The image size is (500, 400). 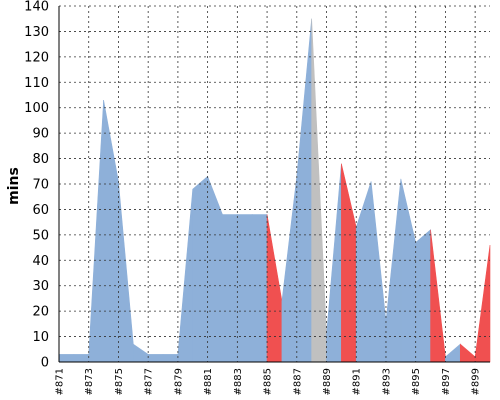 What do you see at coordinates (60, 381) in the screenshot?
I see `x-tick-label-871: #871` at bounding box center [60, 381].